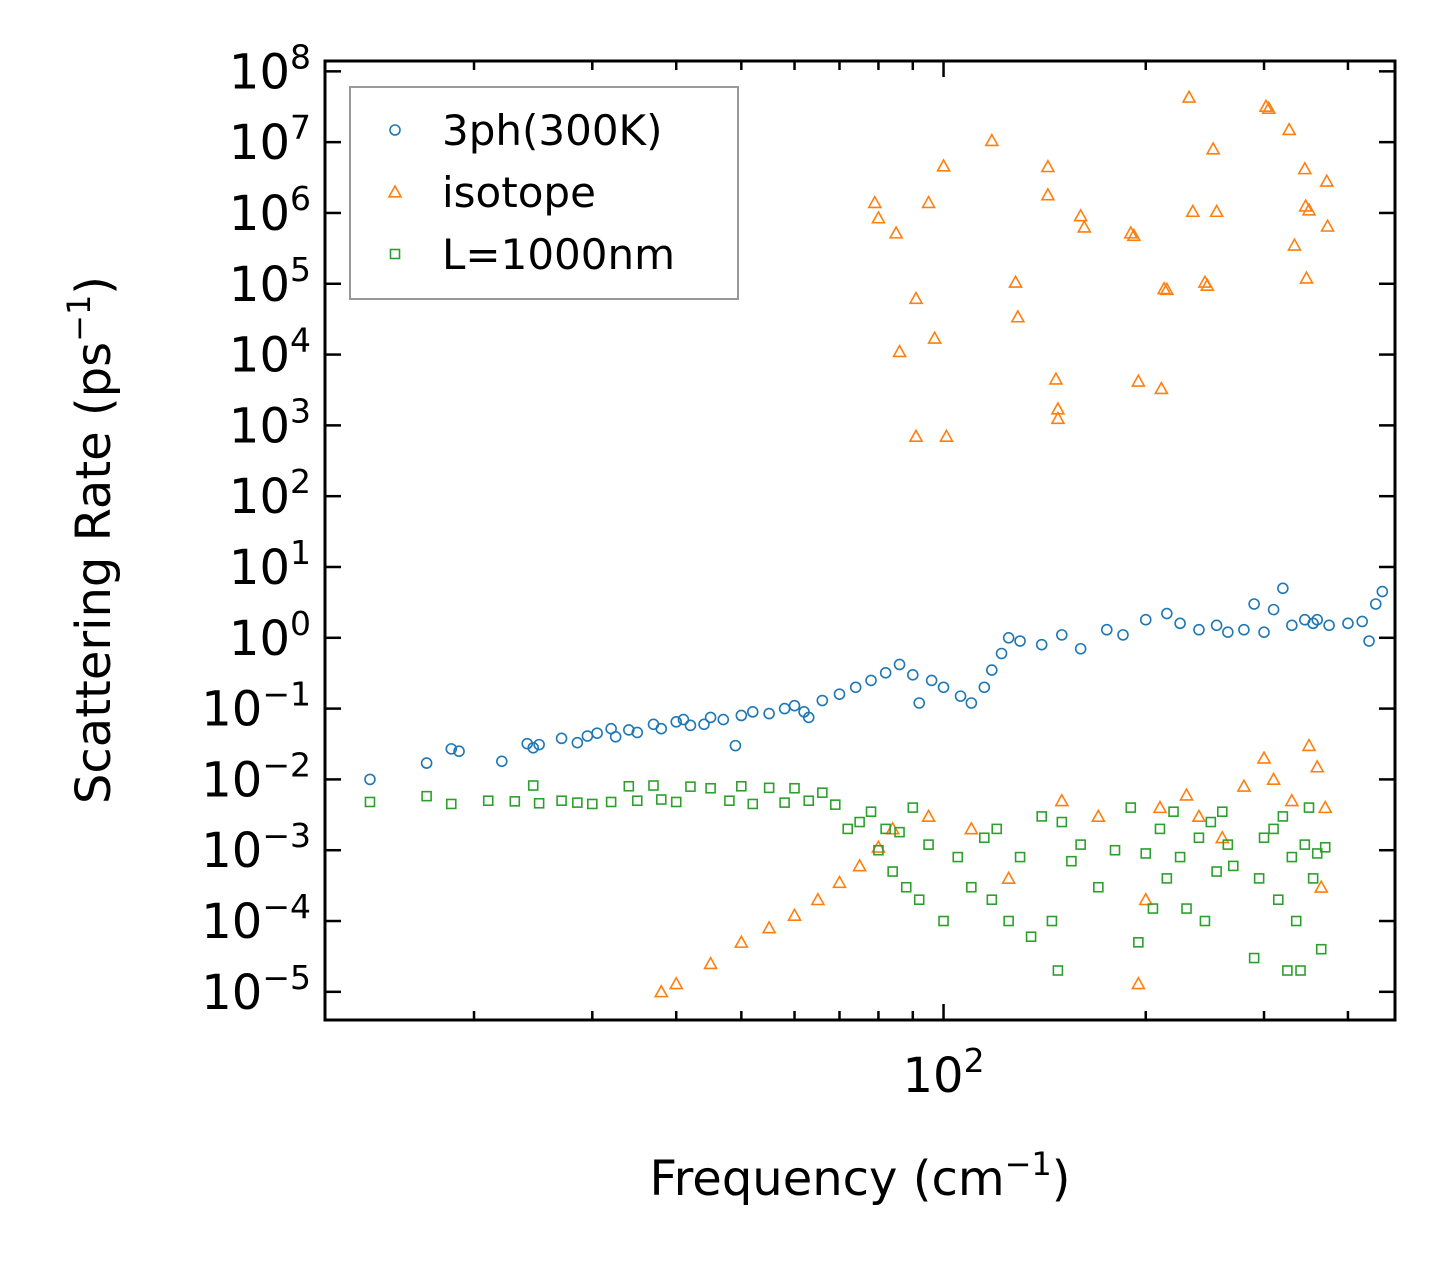 Image resolution: width=1455 pixels, height=1268 pixels. What do you see at coordinates (270, 635) in the screenshot?
I see `y-tick-label: 10⁰` at bounding box center [270, 635].